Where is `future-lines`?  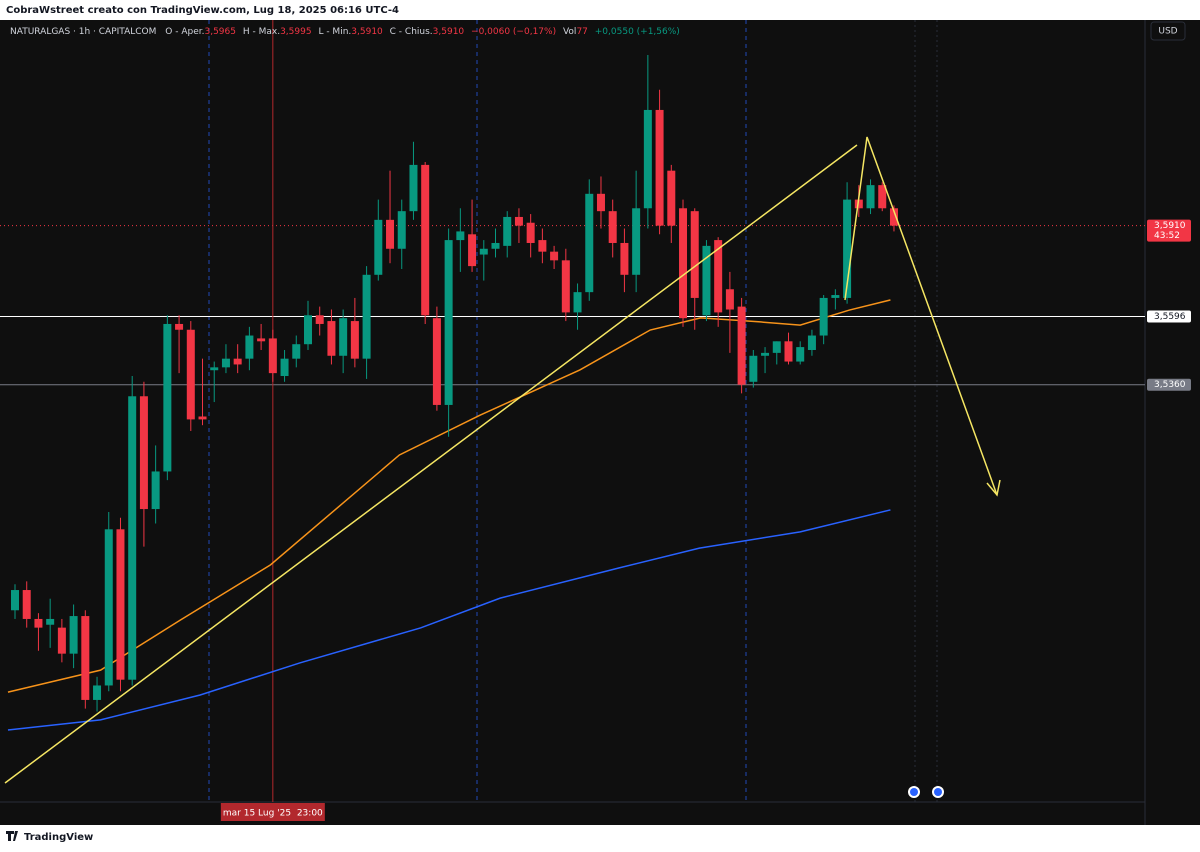 future-lines is located at coordinates (926, 411).